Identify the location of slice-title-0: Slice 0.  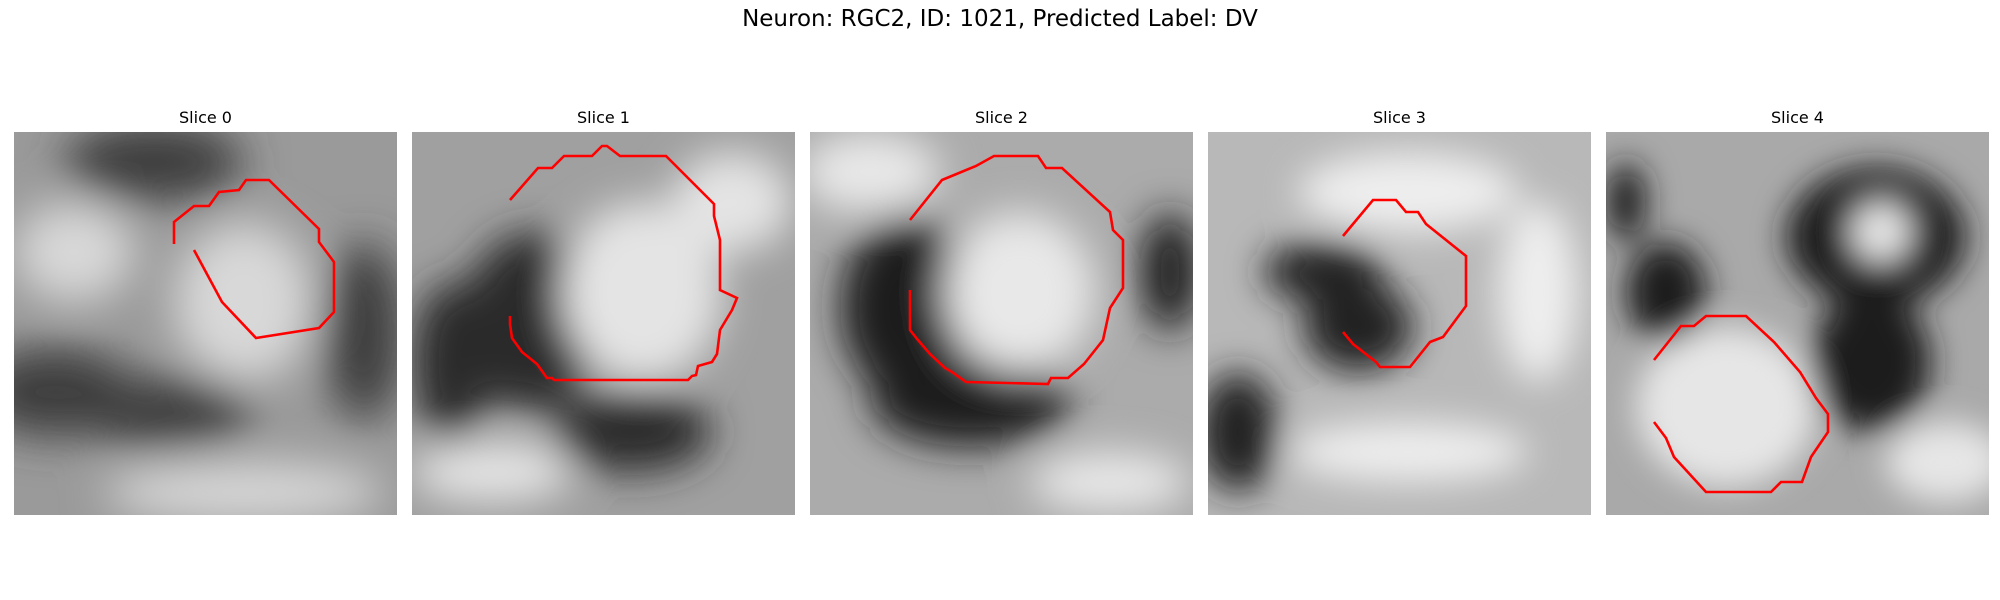
(205, 117).